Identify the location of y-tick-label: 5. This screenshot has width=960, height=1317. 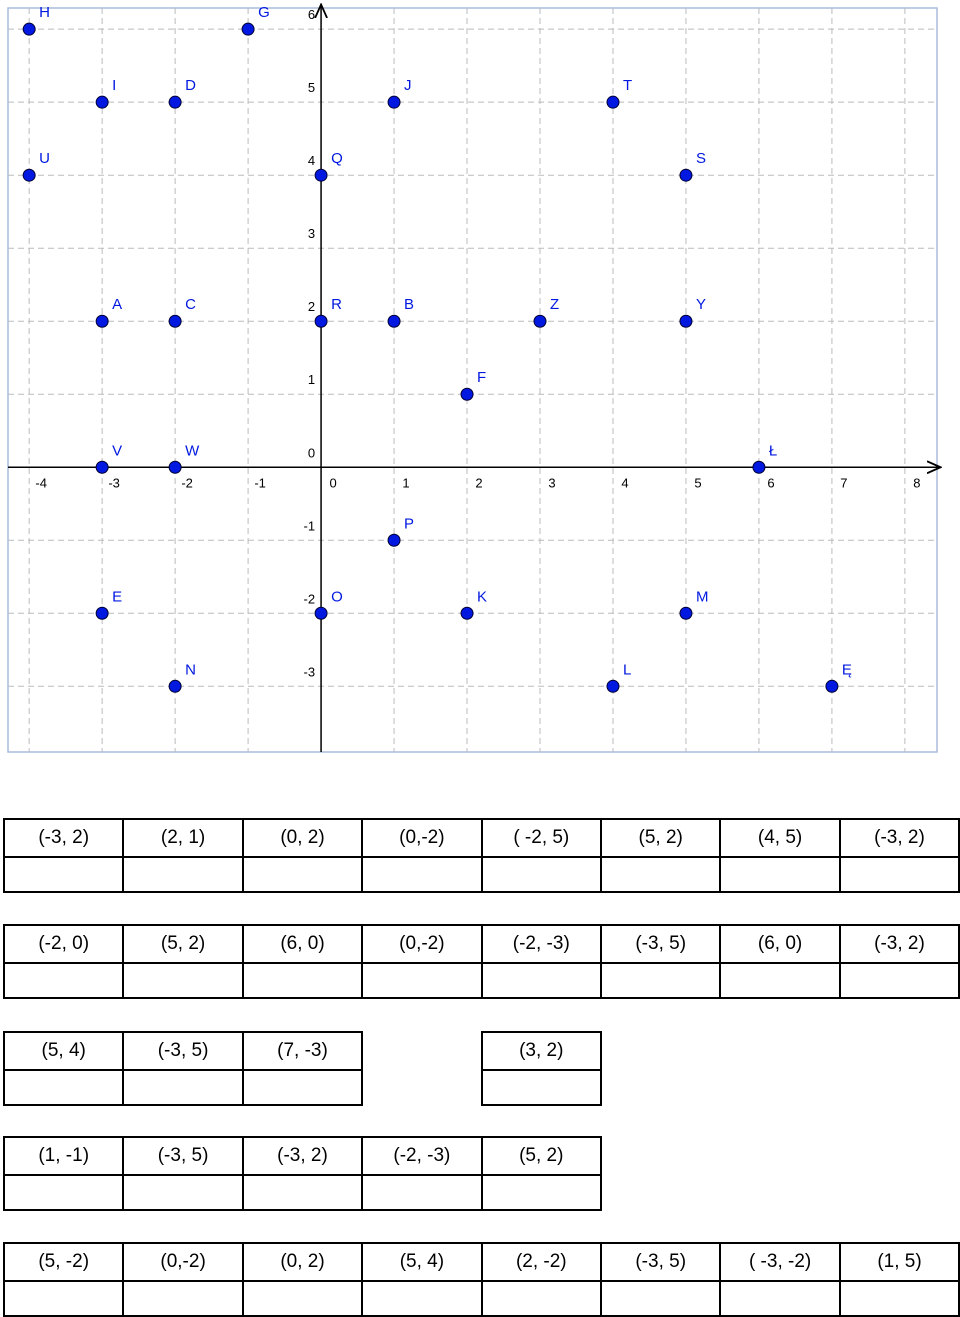
(311, 87).